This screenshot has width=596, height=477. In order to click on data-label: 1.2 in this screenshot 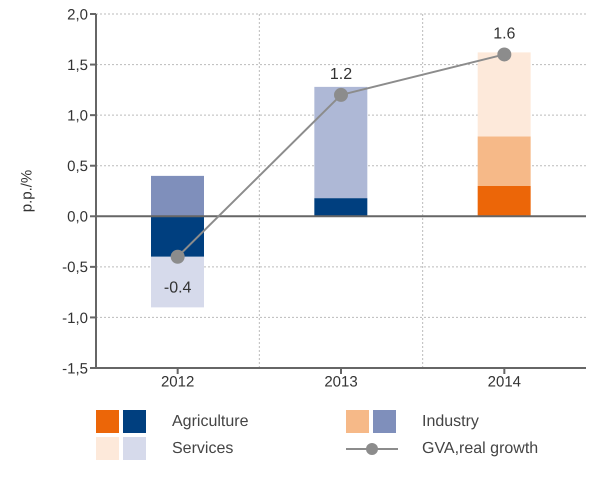, I will do `click(341, 74)`.